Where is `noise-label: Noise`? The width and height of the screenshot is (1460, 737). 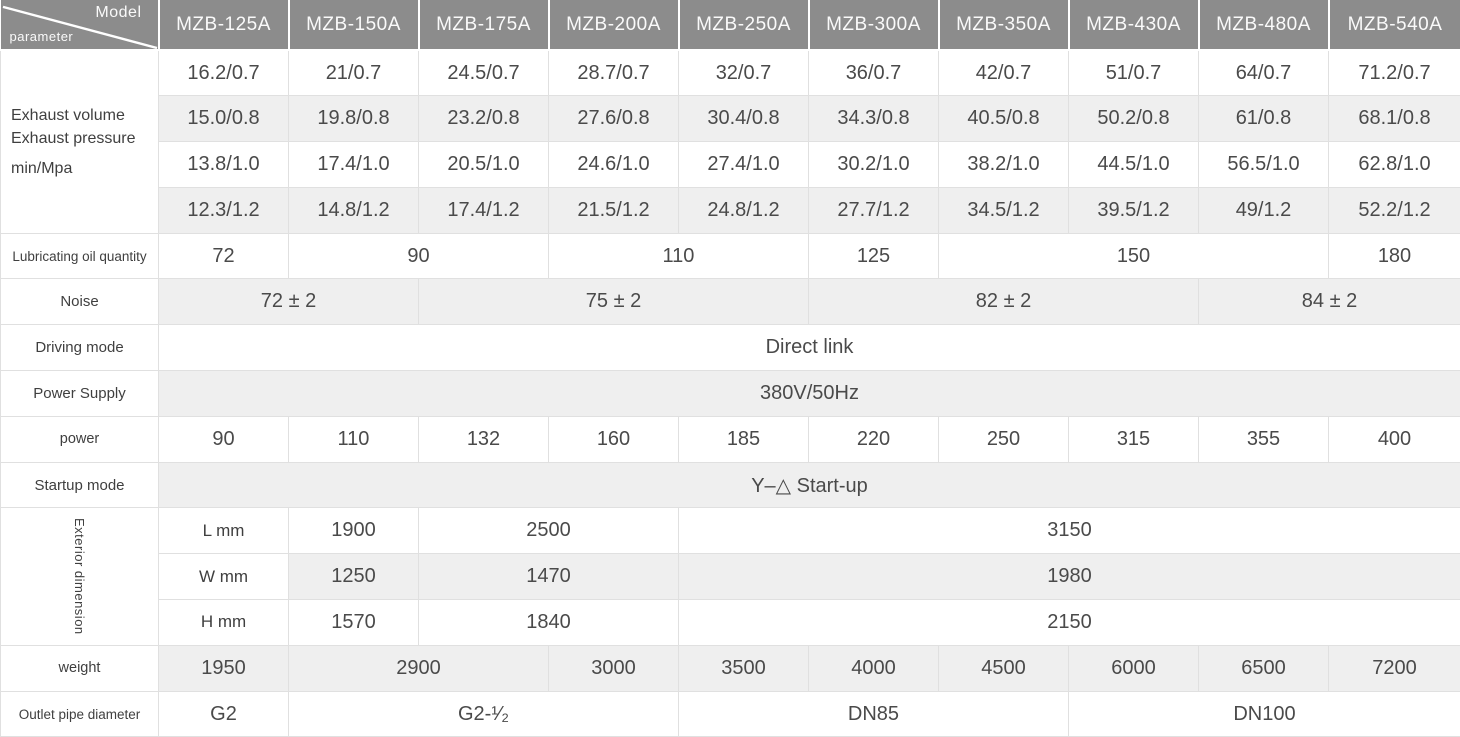 noise-label: Noise is located at coordinates (79, 302).